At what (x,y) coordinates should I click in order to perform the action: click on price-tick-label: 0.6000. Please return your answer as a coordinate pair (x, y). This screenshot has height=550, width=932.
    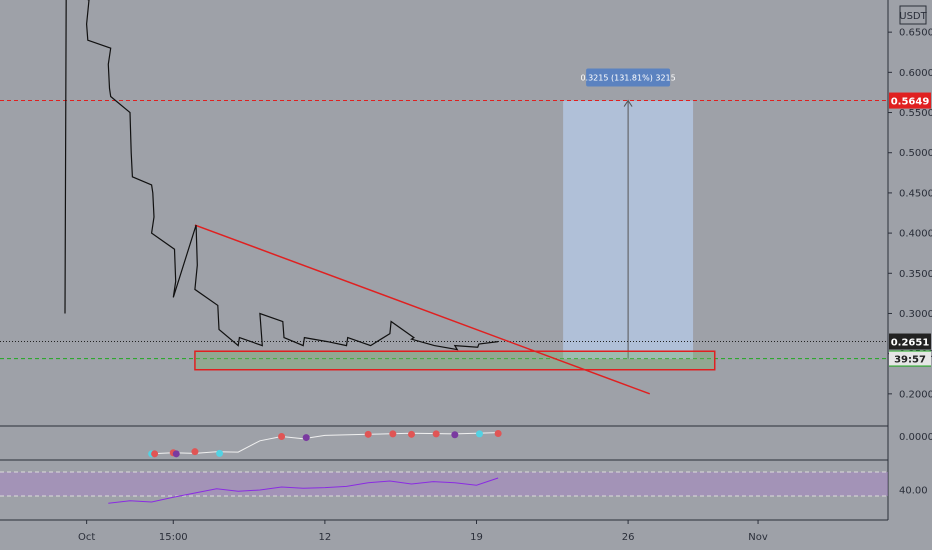
    Looking at the image, I should click on (915, 73).